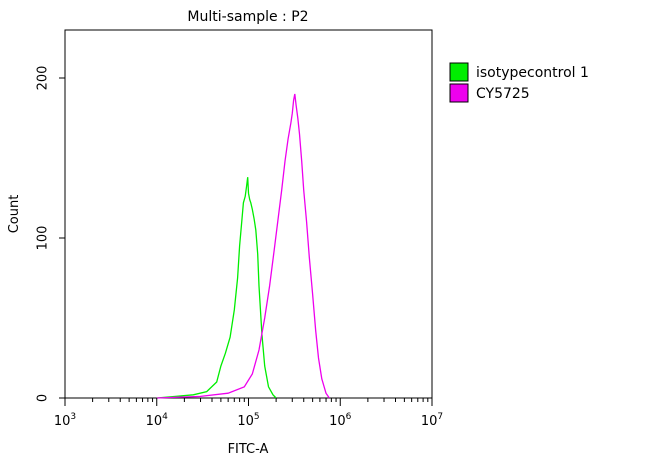 The image size is (650, 458). What do you see at coordinates (216, 288) in the screenshot?
I see `series-line` at bounding box center [216, 288].